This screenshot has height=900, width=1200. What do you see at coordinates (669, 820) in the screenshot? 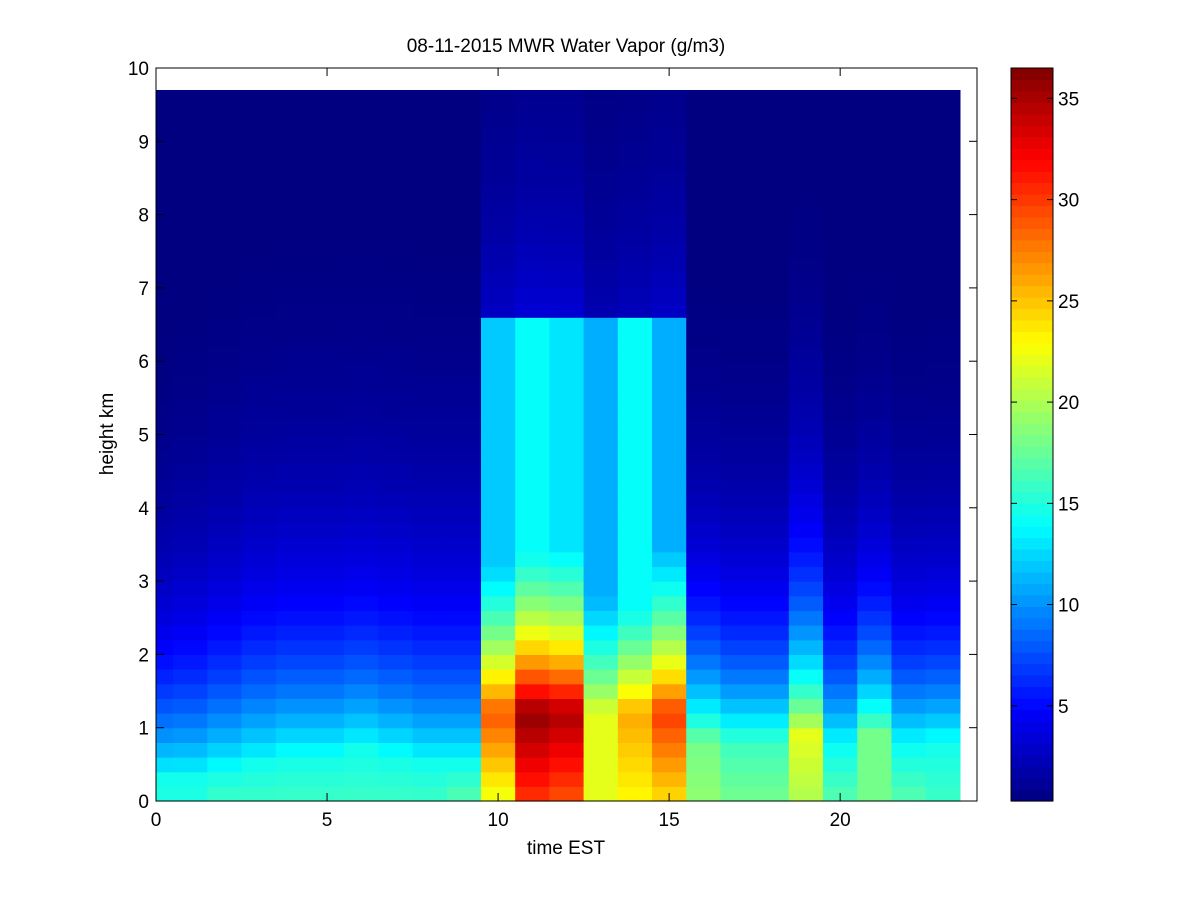
I see `x-tick-label: 15` at bounding box center [669, 820].